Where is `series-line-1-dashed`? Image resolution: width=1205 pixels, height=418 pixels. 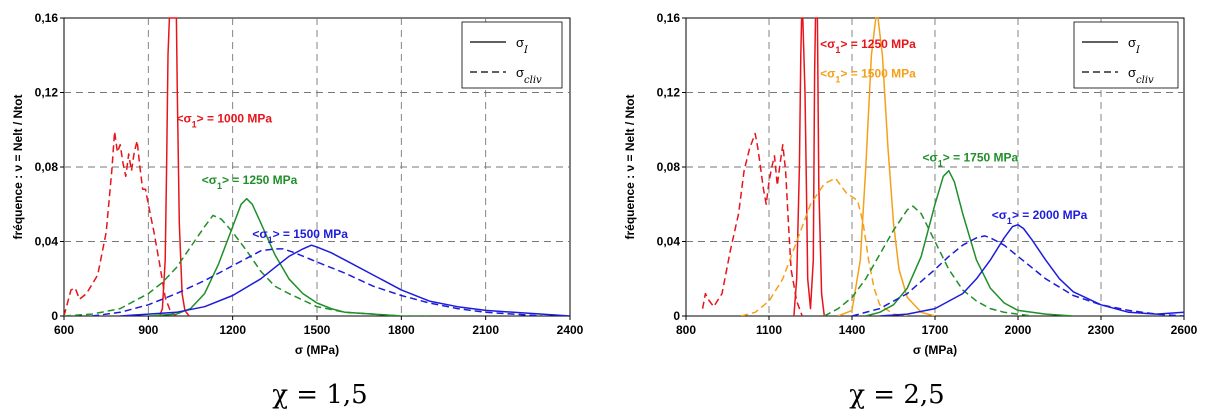
series-line-1-dashed is located at coordinates (120, 223).